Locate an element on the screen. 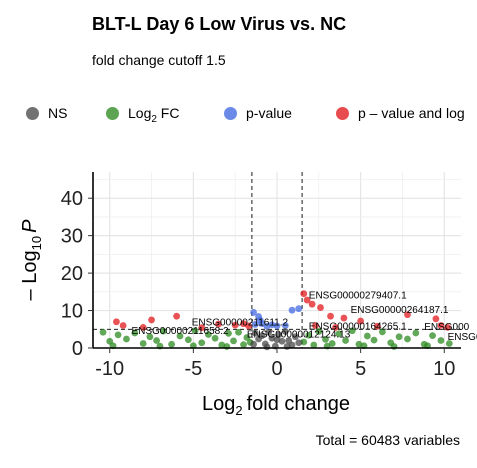 The width and height of the screenshot is (477, 468). gene-label: ENSG00000211658.2 is located at coordinates (180, 331).